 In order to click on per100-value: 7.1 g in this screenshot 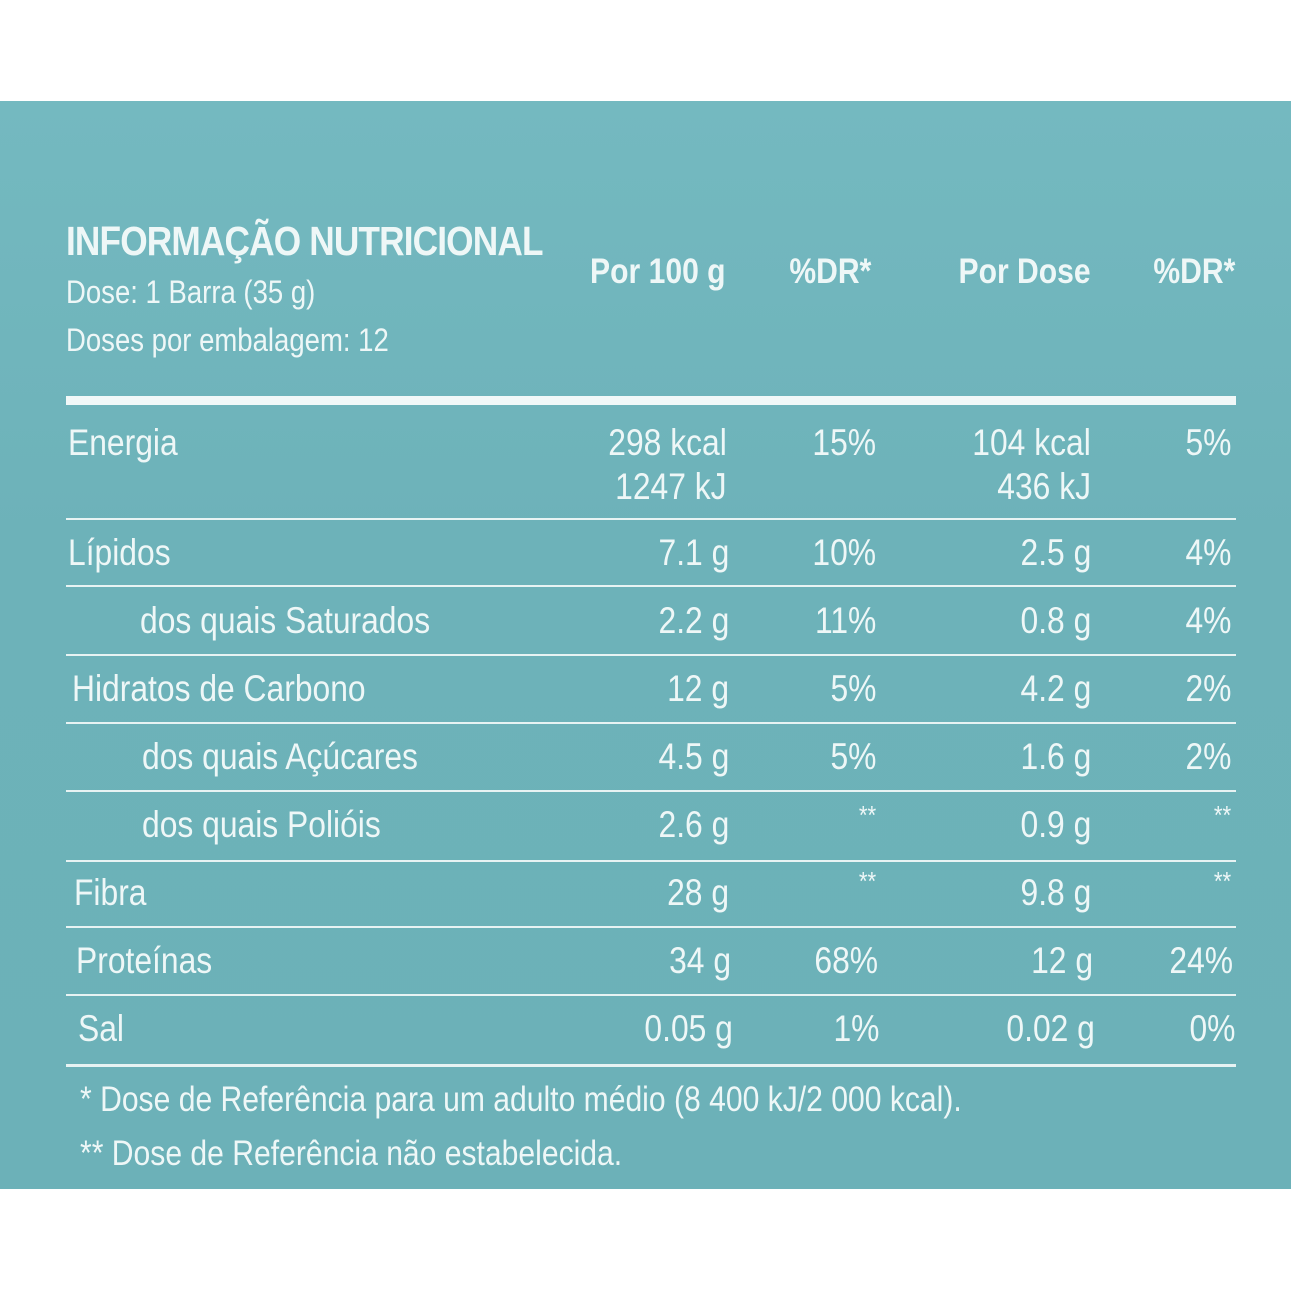, I will do `click(693, 552)`.